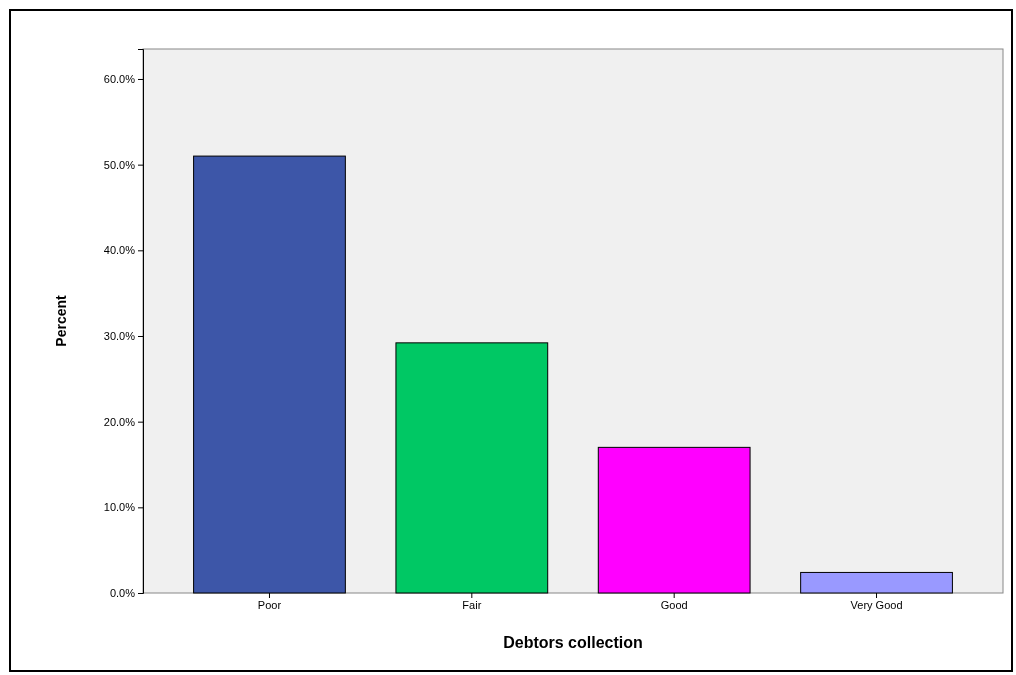 The width and height of the screenshot is (1016, 675). Describe the element at coordinates (674, 604) in the screenshot. I see `x-tick-label: Good` at that location.